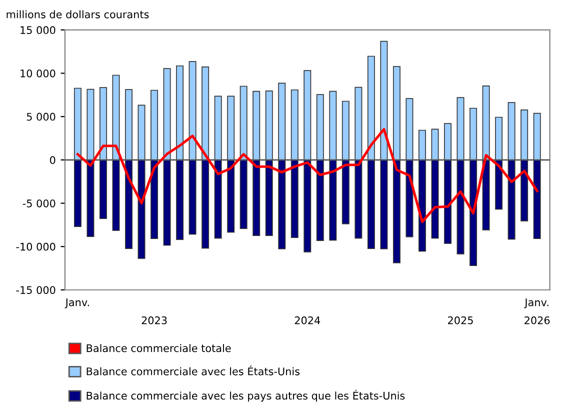  What do you see at coordinates (460, 320) in the screenshot?
I see `x-tick-label: 2025` at bounding box center [460, 320].